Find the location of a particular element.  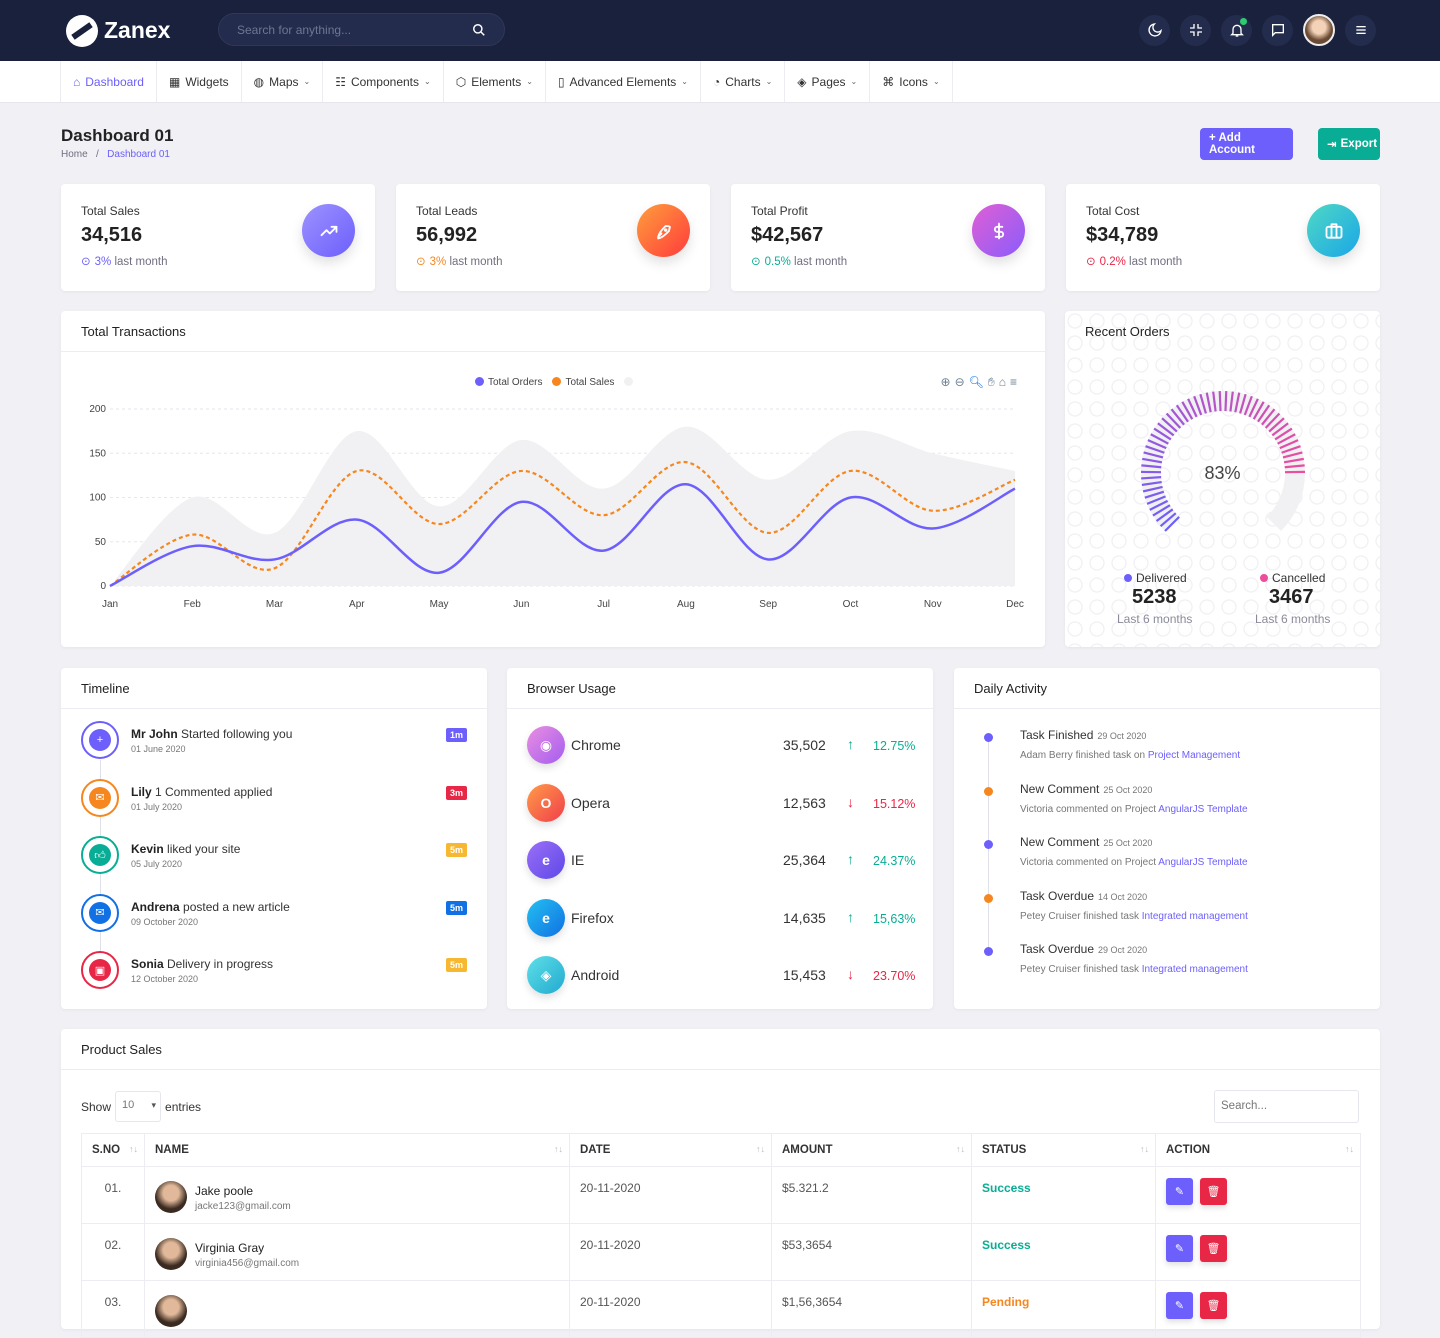

timeline-text: Kevin liked your site is located at coordinates (185, 849).